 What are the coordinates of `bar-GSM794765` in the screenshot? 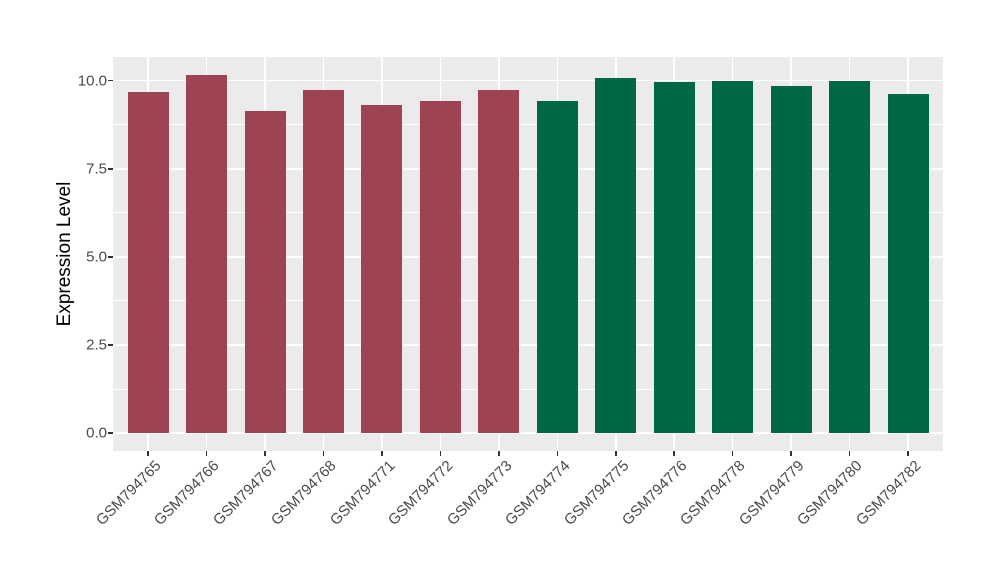 It's located at (148, 262).